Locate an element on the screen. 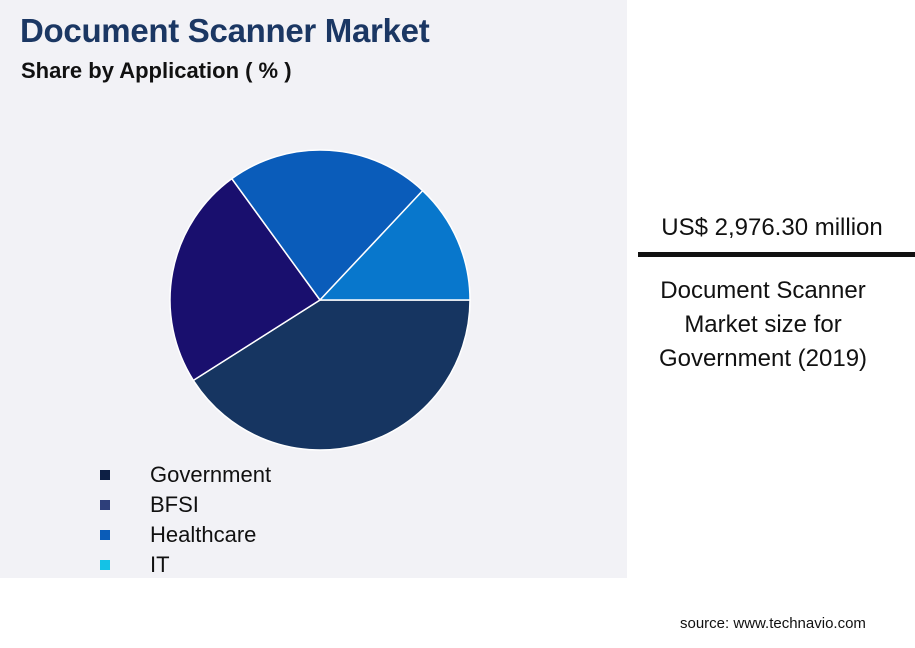  legend-label: Government is located at coordinates (211, 474).